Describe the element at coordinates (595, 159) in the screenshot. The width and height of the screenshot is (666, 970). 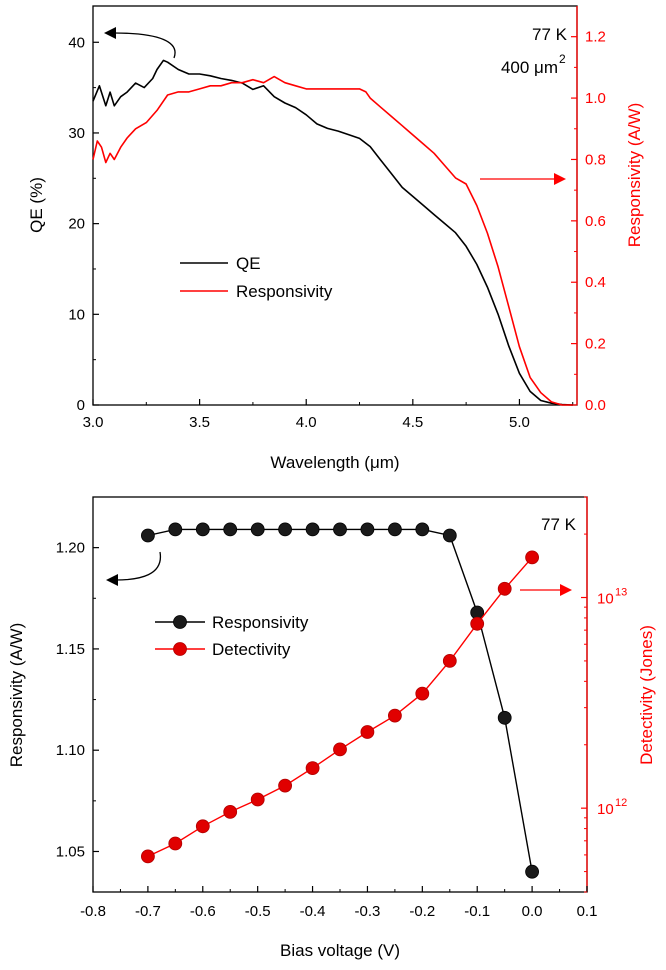
I see `top-y-right-tick-label: 0.8` at that location.